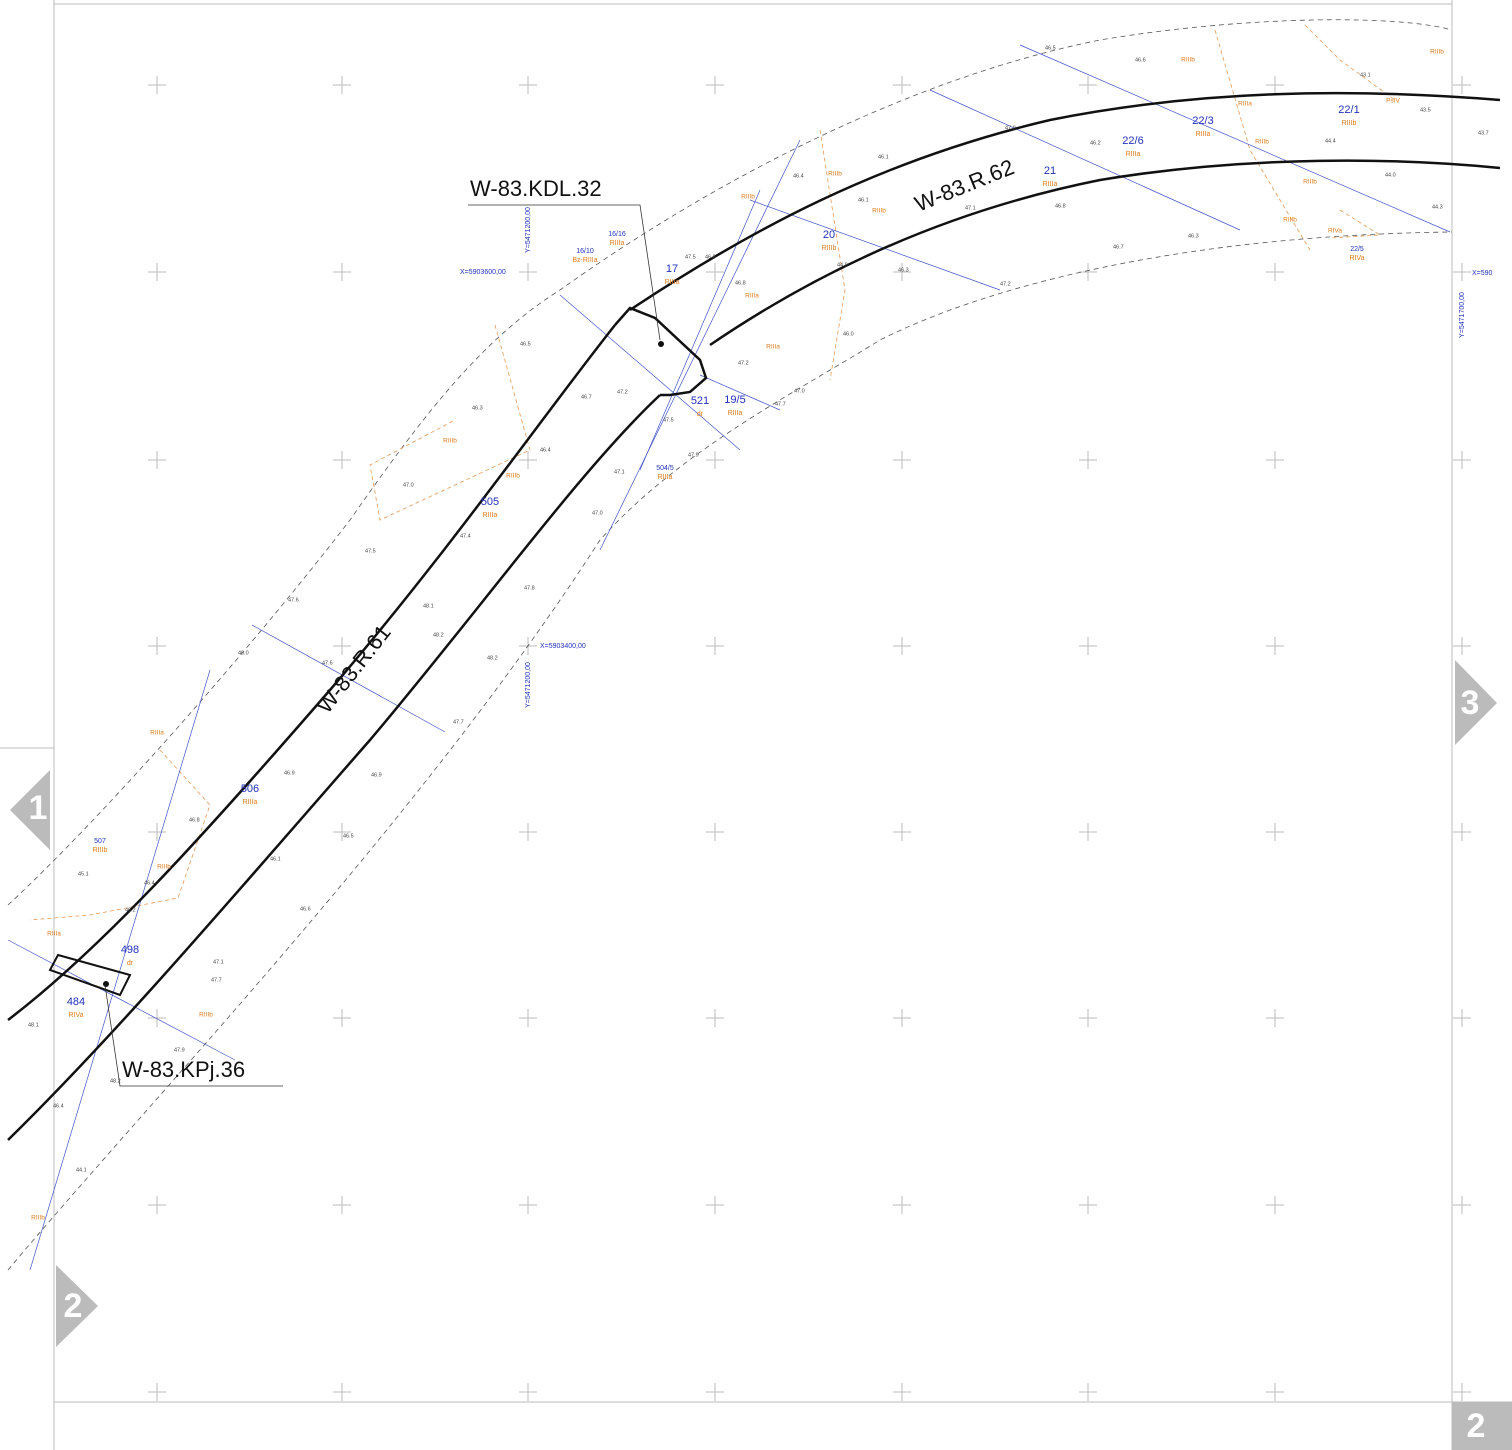  Describe the element at coordinates (1335, 231) in the screenshot. I see `land-class: RIVa` at that location.